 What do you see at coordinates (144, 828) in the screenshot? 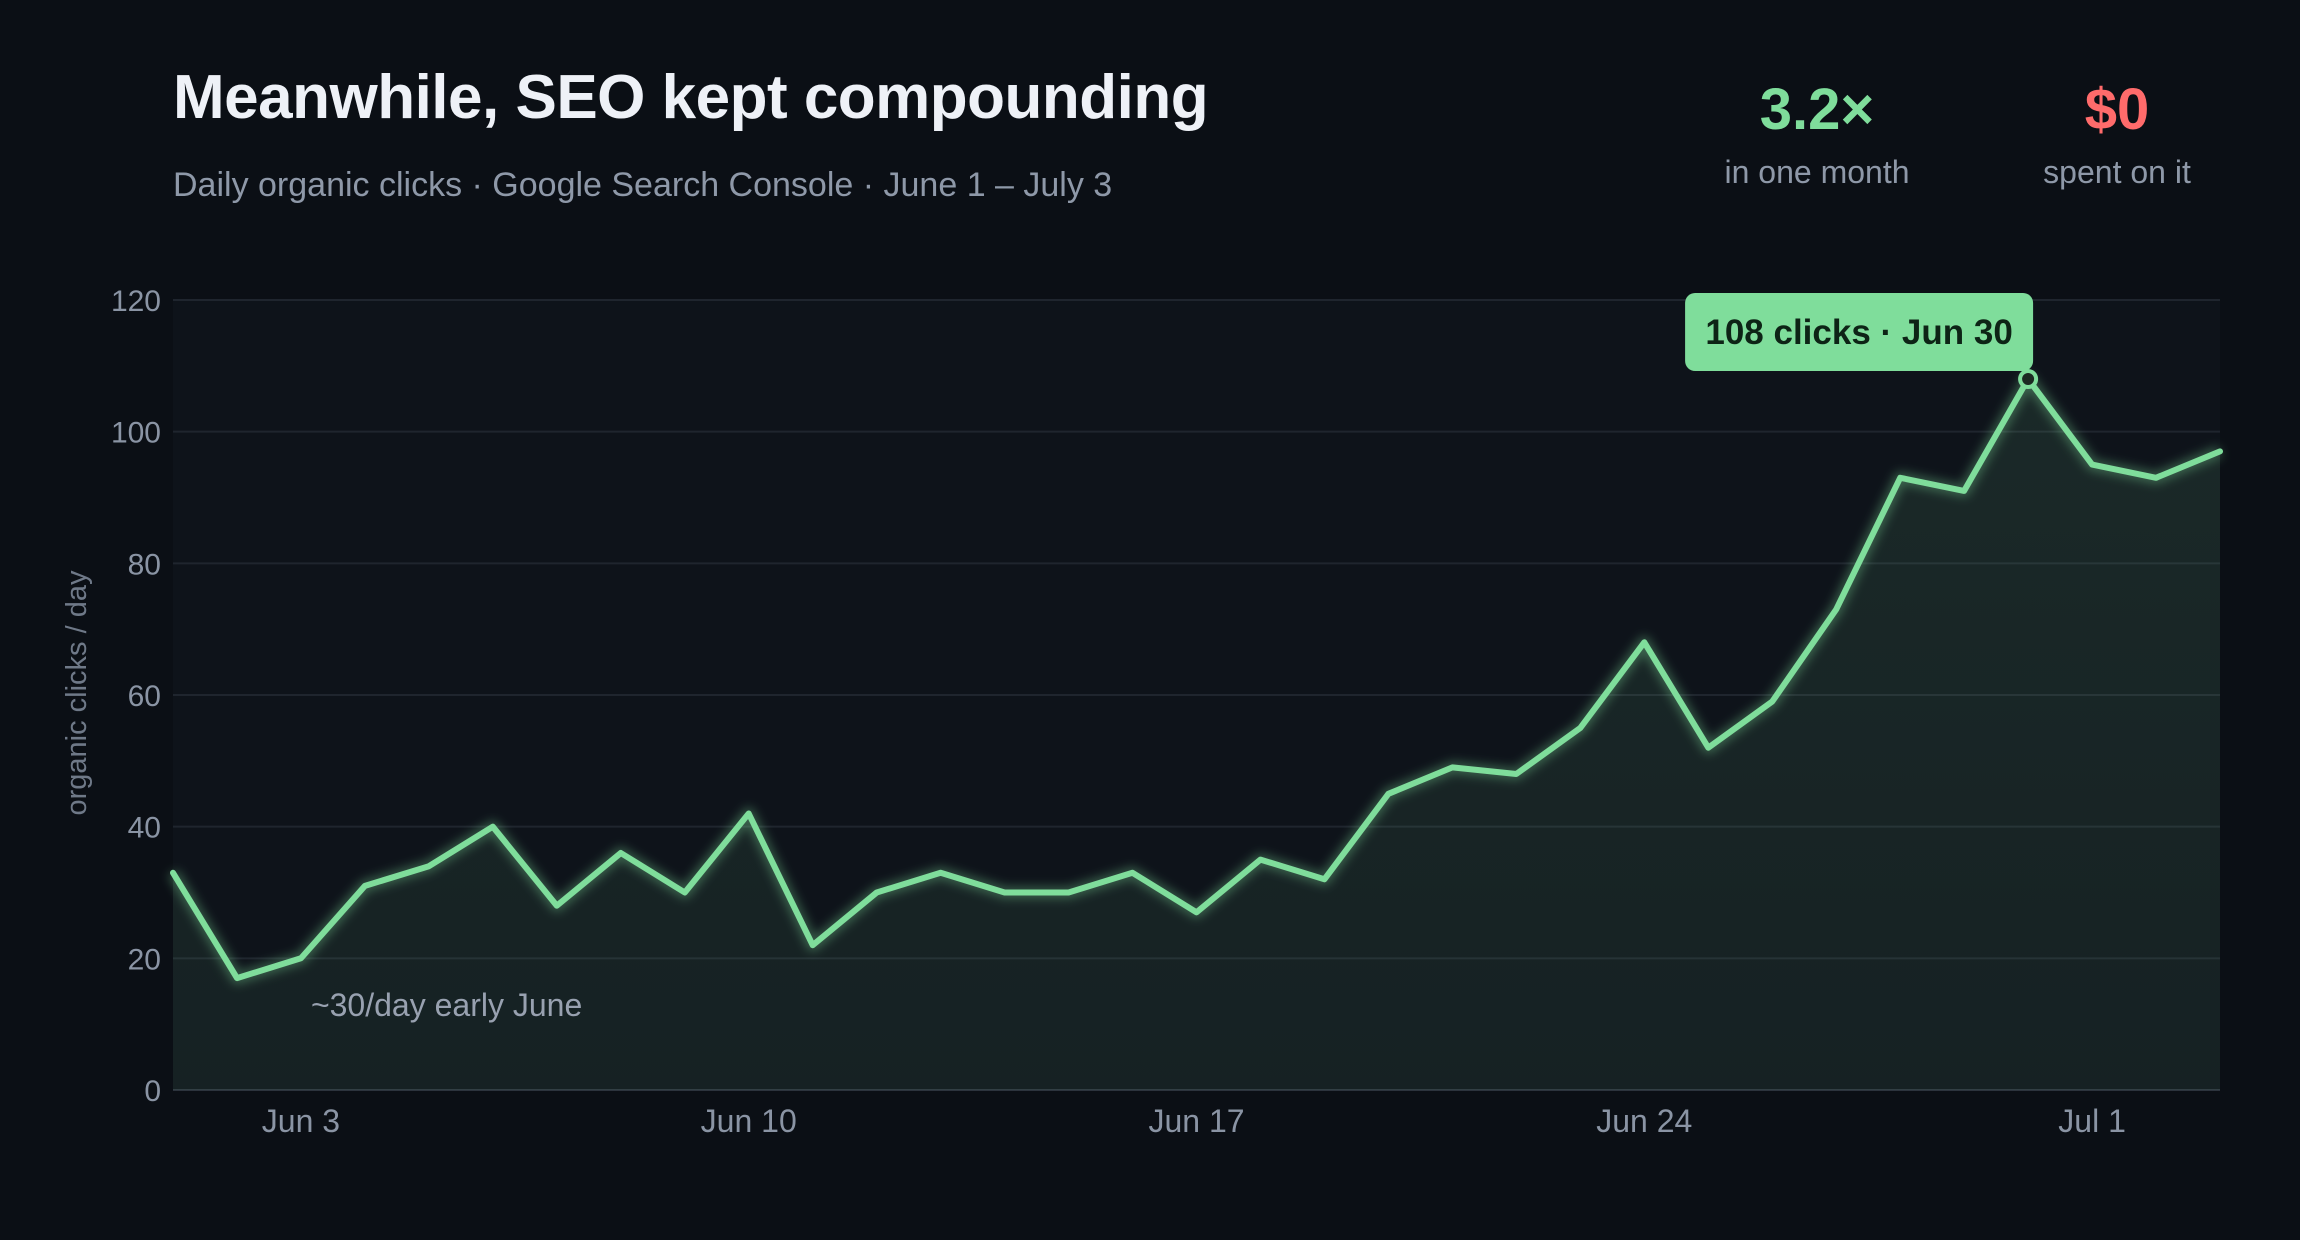
I see `y-tick-label: 40` at bounding box center [144, 828].